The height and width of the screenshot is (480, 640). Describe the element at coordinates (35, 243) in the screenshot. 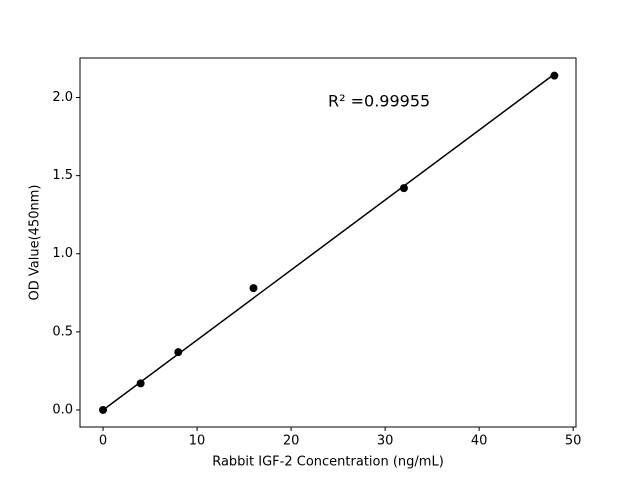

I see `y-axis-label: OD Value(450nm)` at that location.